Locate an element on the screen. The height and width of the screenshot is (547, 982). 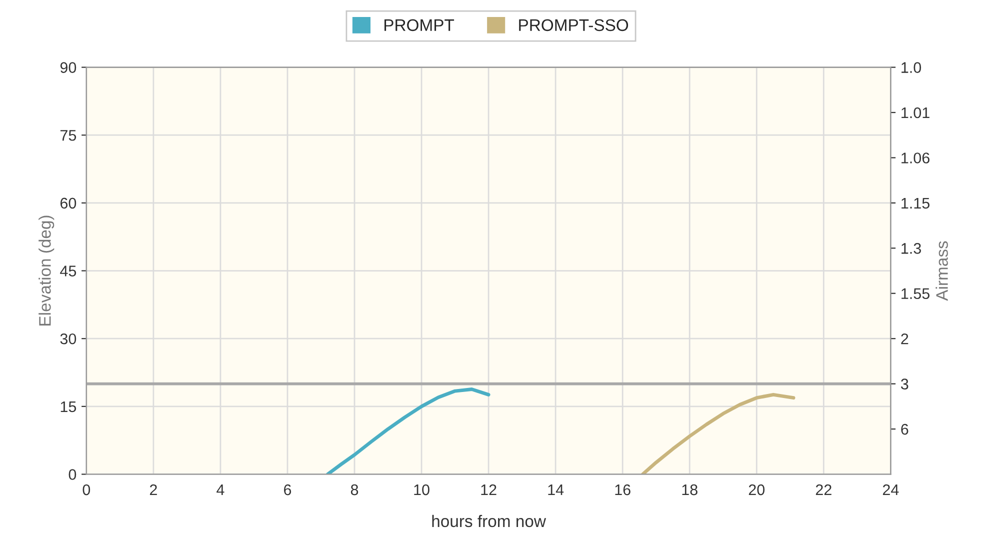
x-tick-label: 4 is located at coordinates (220, 490).